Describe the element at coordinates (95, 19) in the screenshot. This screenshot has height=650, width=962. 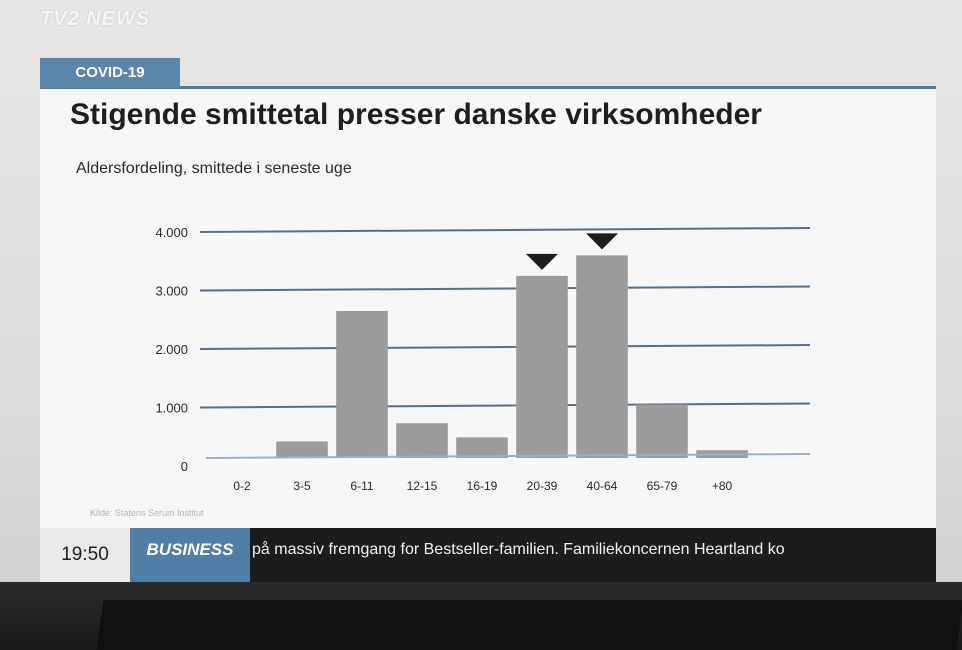
I see `channel-logo: TV2 NEWS` at that location.